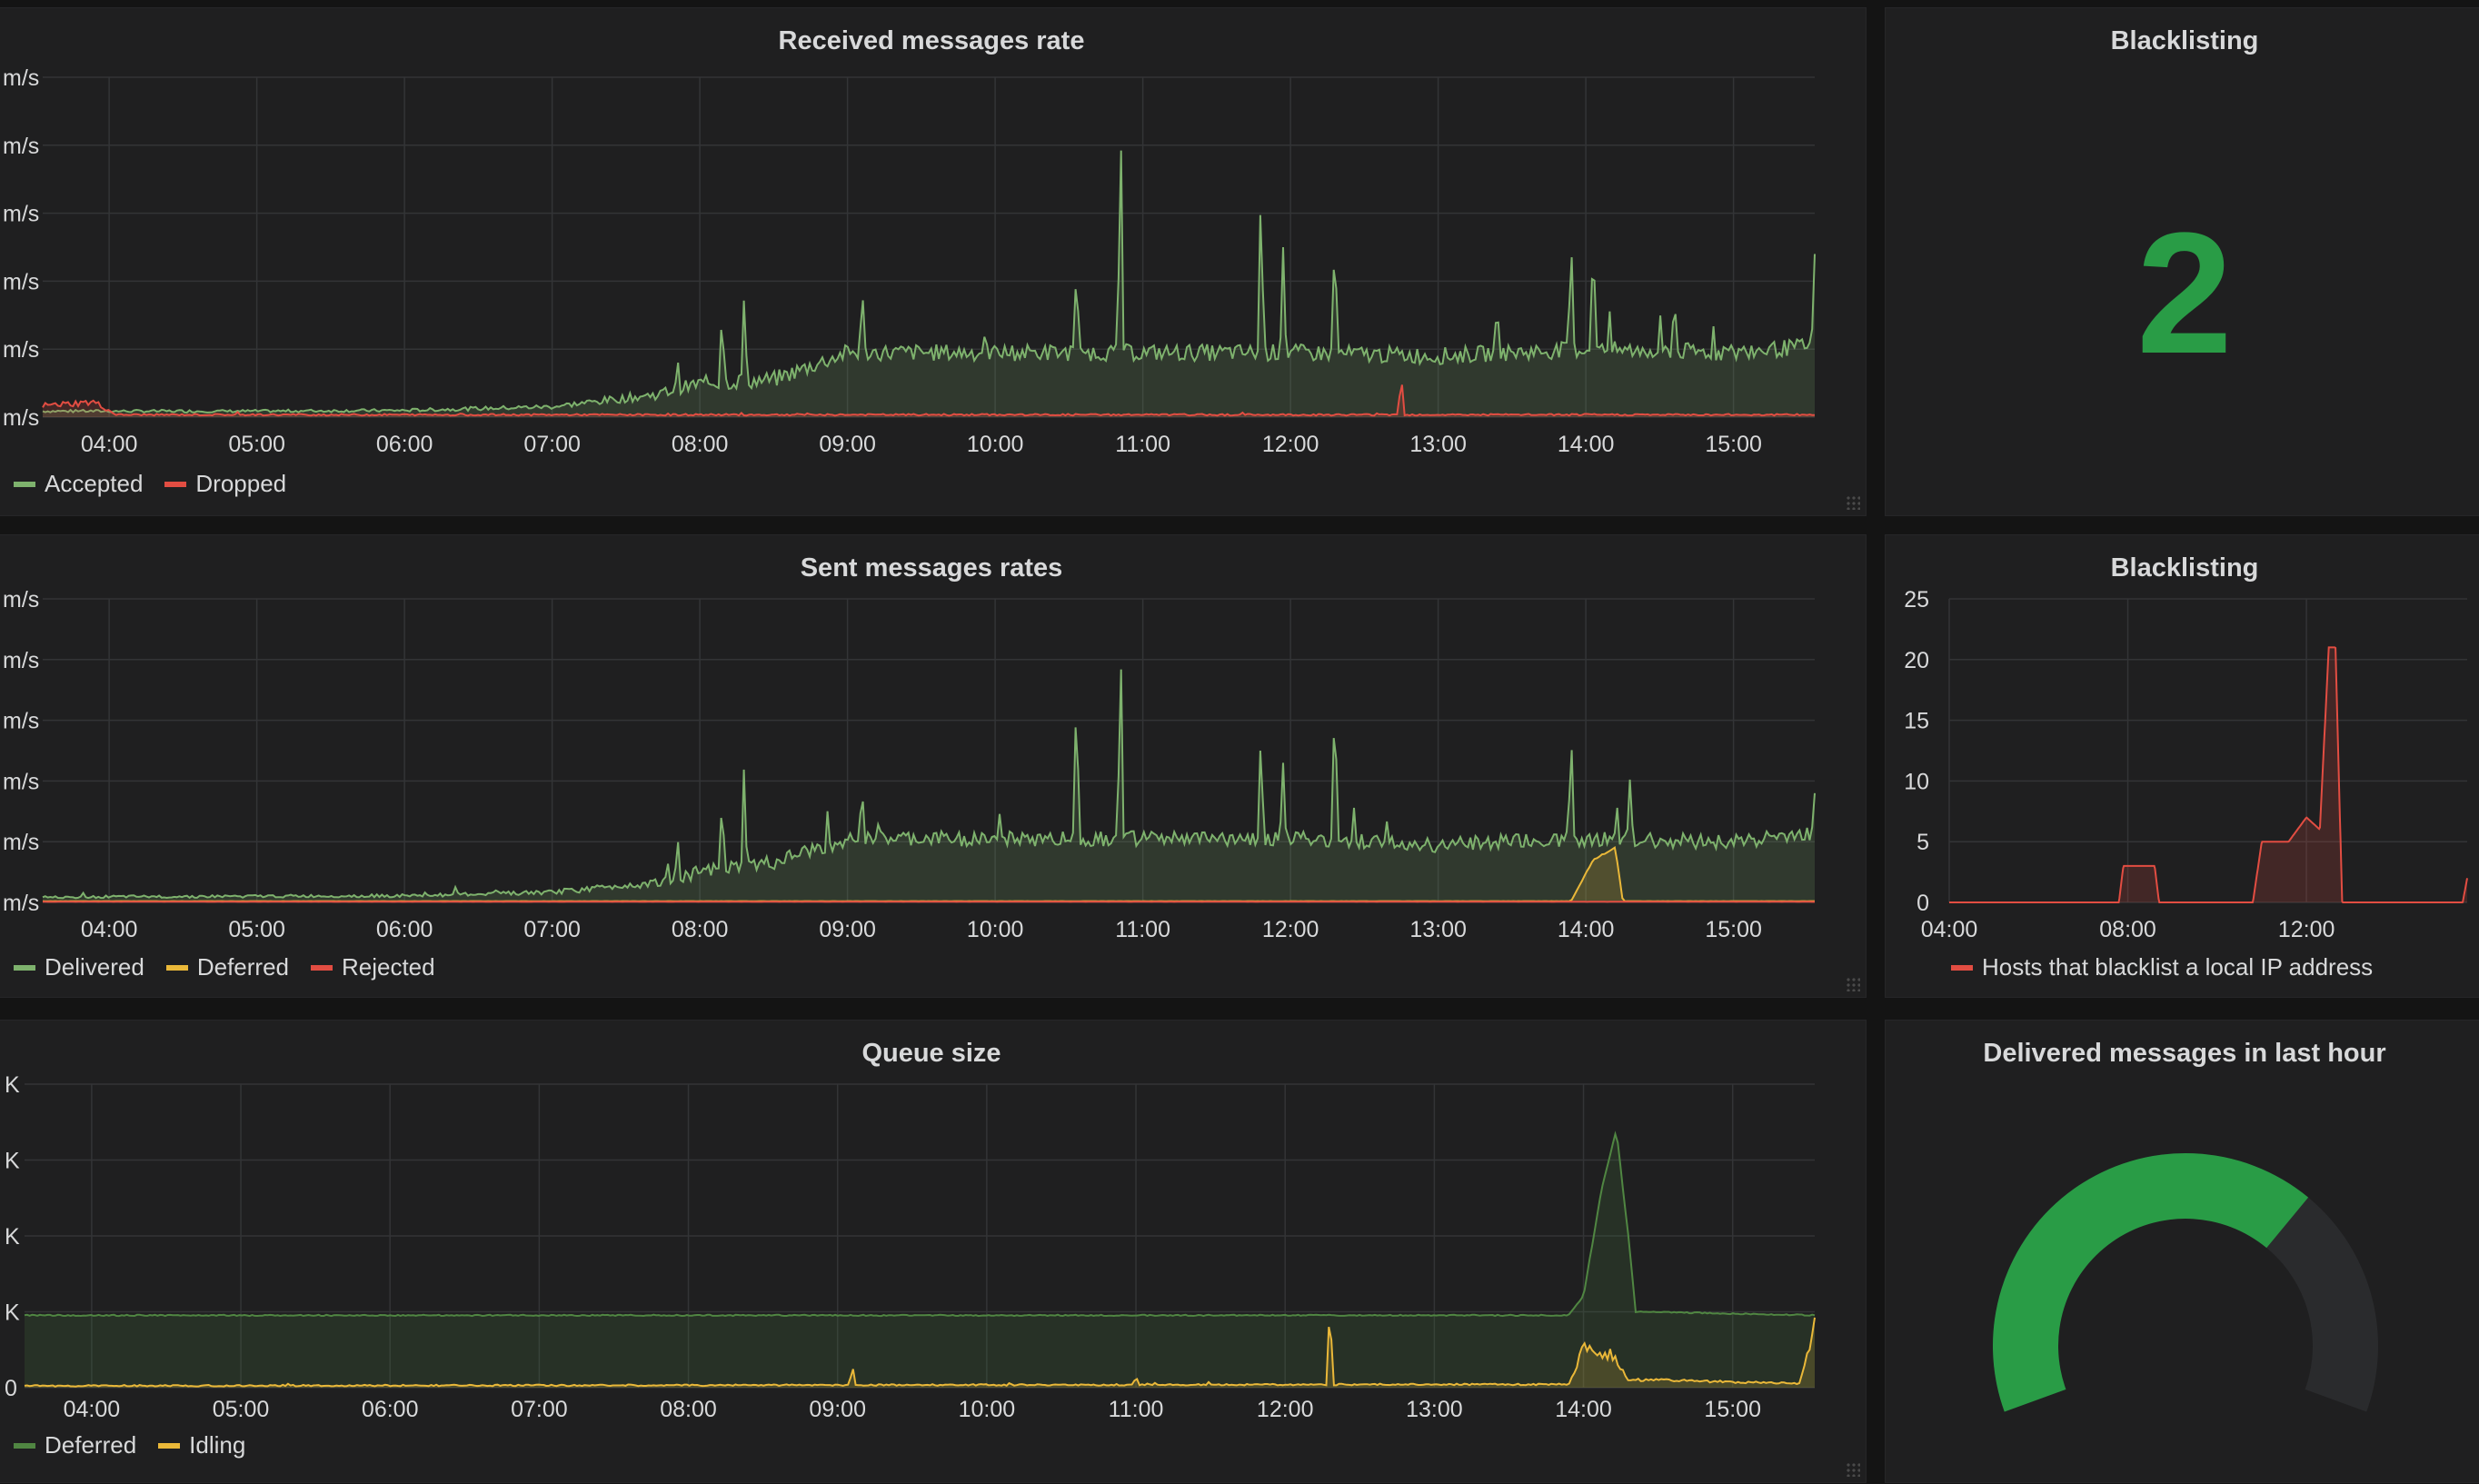 This screenshot has height=1484, width=2479. I want to click on legend-item: Delivered, so click(79, 967).